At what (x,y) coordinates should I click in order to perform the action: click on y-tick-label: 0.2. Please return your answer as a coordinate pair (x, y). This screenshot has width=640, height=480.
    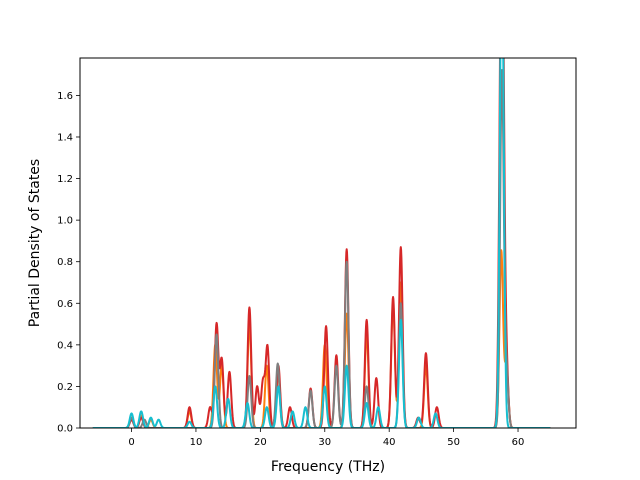
    Looking at the image, I should click on (65, 387).